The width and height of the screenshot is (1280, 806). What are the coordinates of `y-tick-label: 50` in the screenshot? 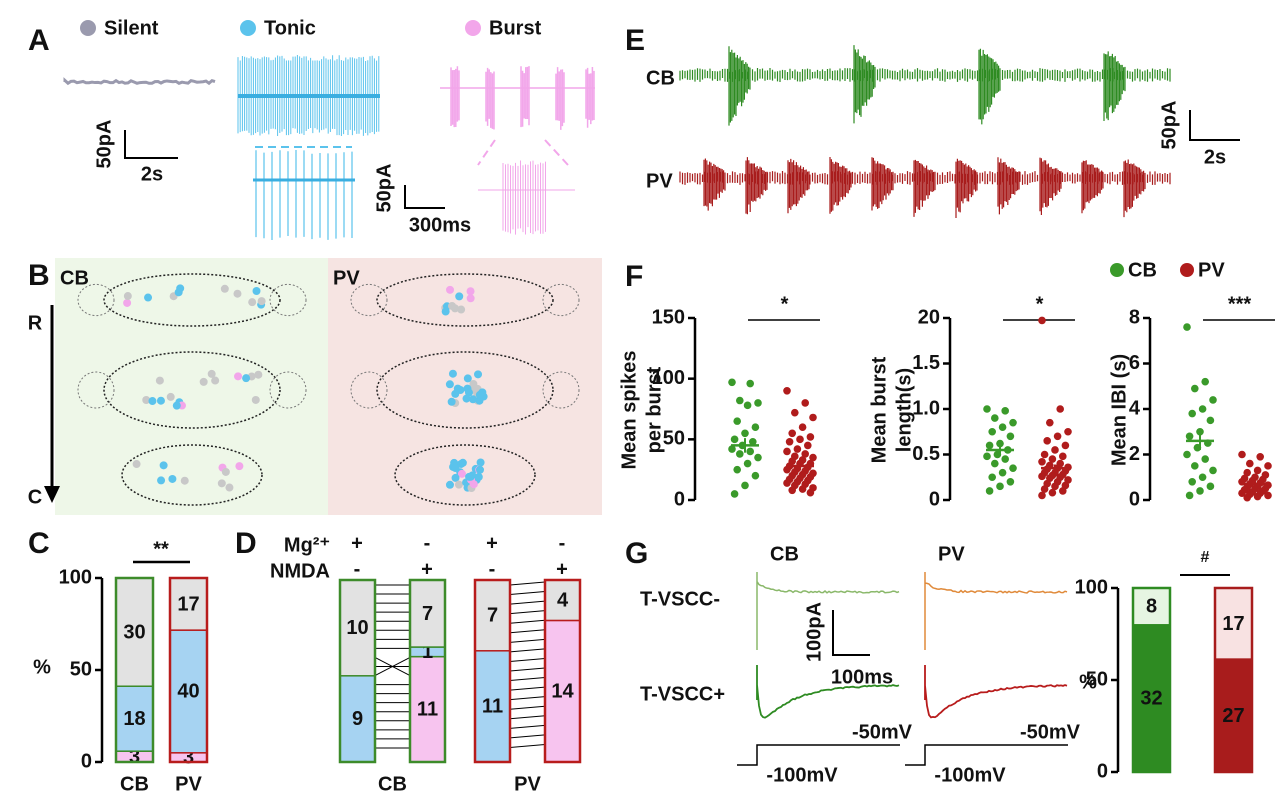 It's located at (81, 669).